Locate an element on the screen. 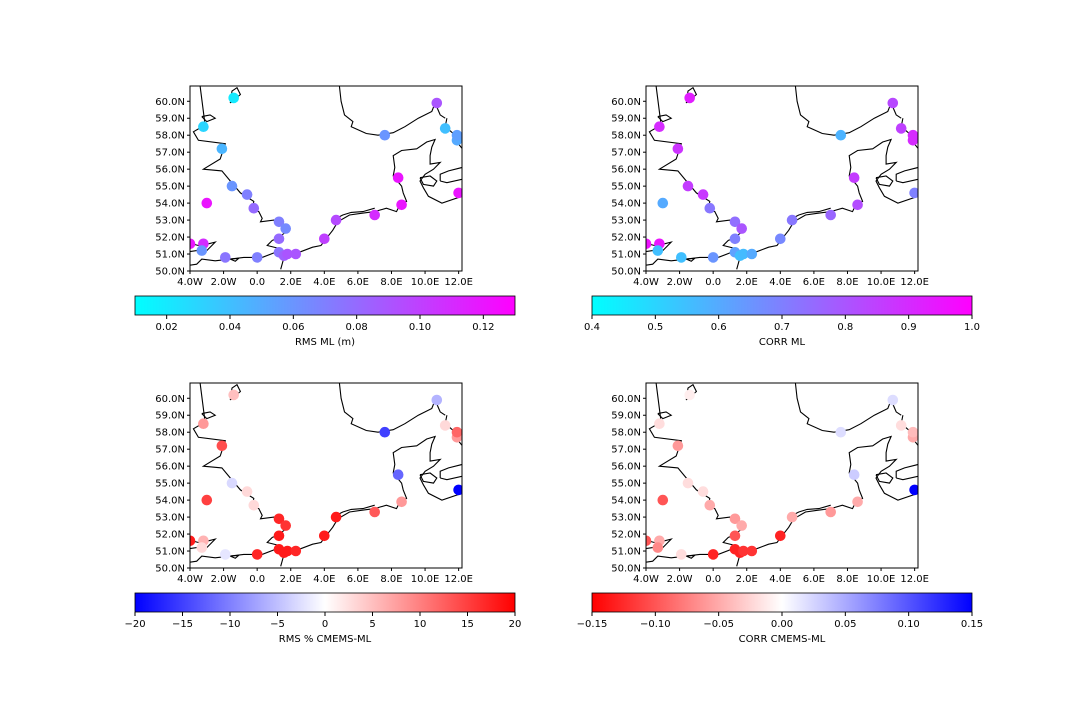 Image resolution: width=1080 pixels, height=724 pixels. colorbar-tick-label: −0.15 is located at coordinates (592, 624).